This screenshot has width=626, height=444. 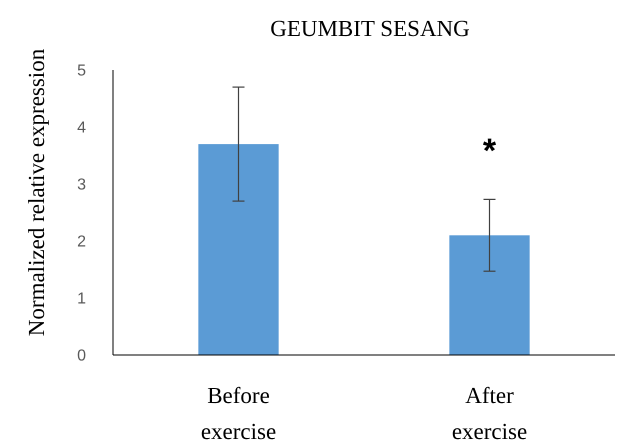 What do you see at coordinates (81, 299) in the screenshot?
I see `y-tick-label: 1` at bounding box center [81, 299].